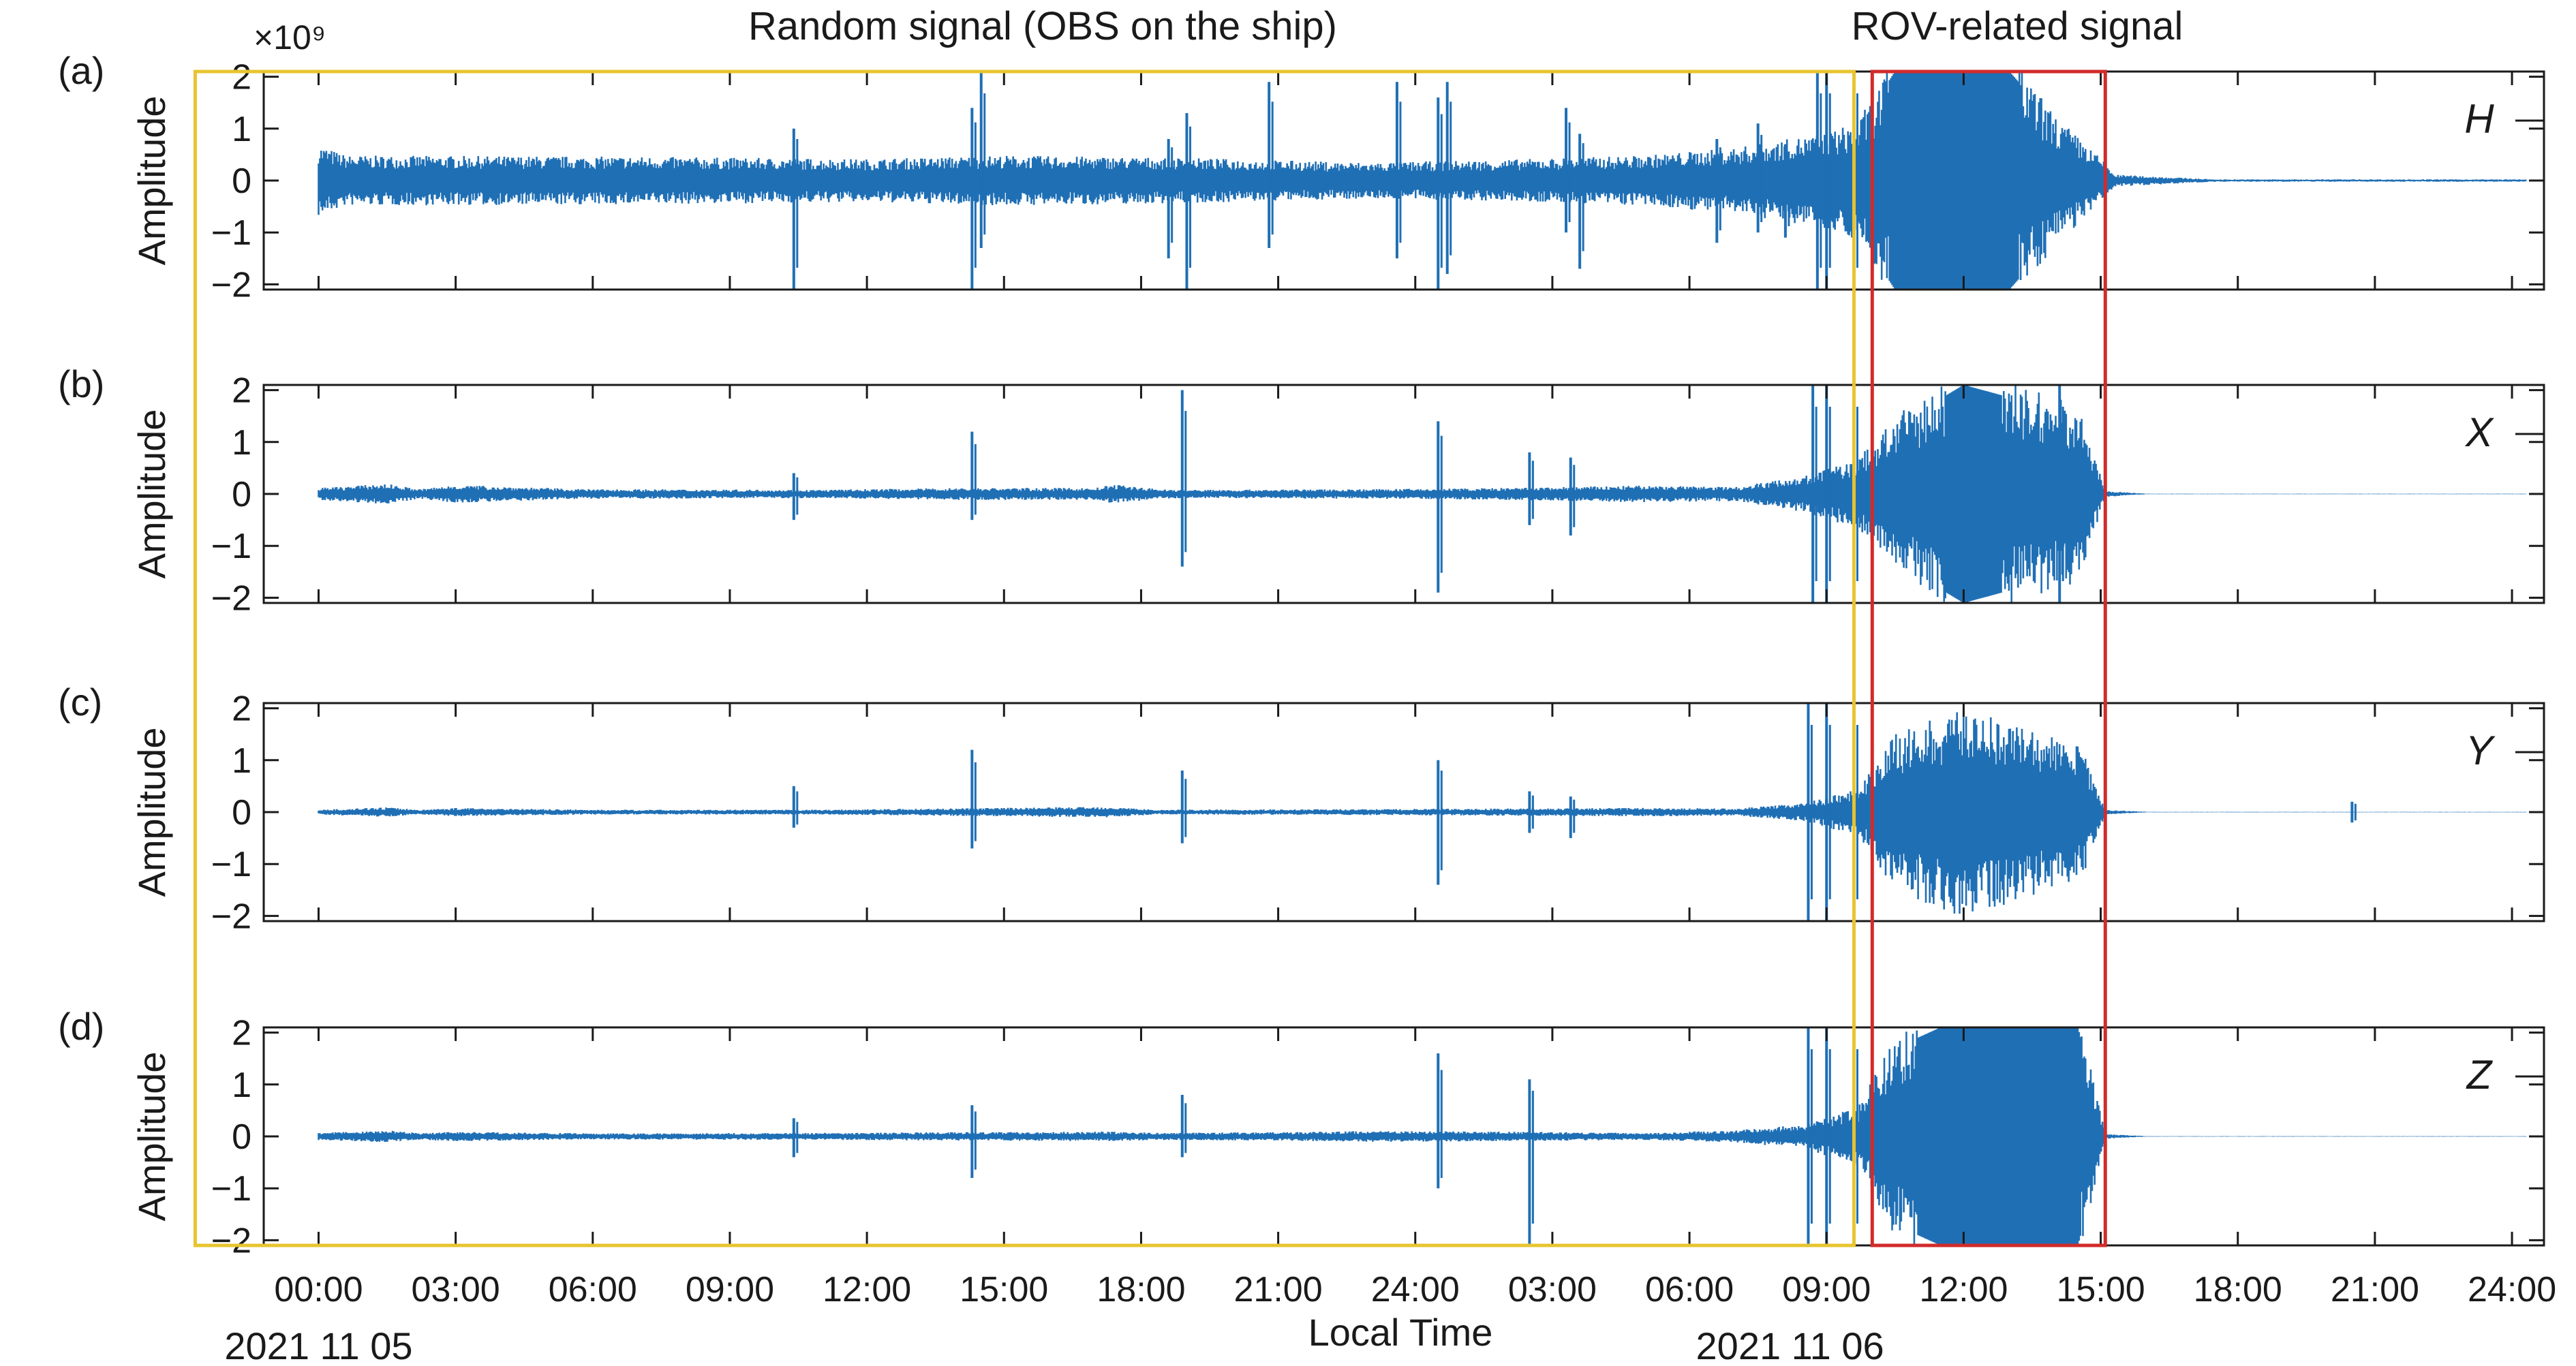 The image size is (2576, 1366). What do you see at coordinates (81, 383) in the screenshot?
I see `panel-label: (b)` at bounding box center [81, 383].